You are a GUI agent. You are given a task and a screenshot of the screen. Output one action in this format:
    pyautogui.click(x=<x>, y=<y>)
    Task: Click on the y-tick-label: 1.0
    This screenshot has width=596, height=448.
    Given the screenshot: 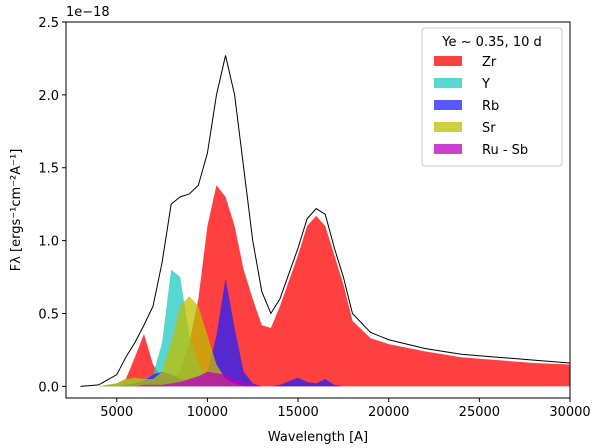 What is the action you would take?
    pyautogui.click(x=48, y=242)
    